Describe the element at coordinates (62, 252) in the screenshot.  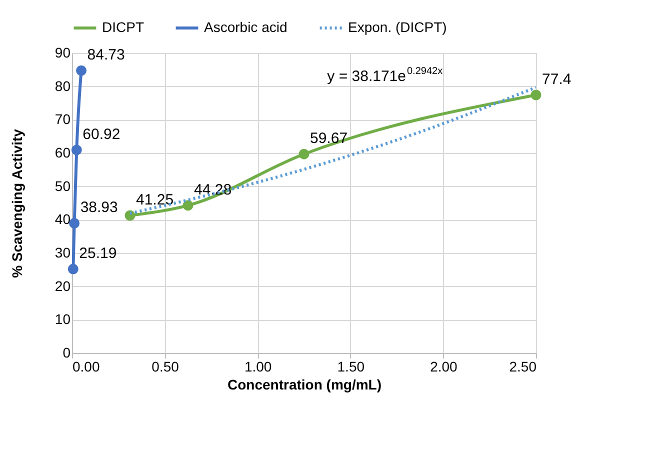
I see `y-tick-label: 30` at that location.